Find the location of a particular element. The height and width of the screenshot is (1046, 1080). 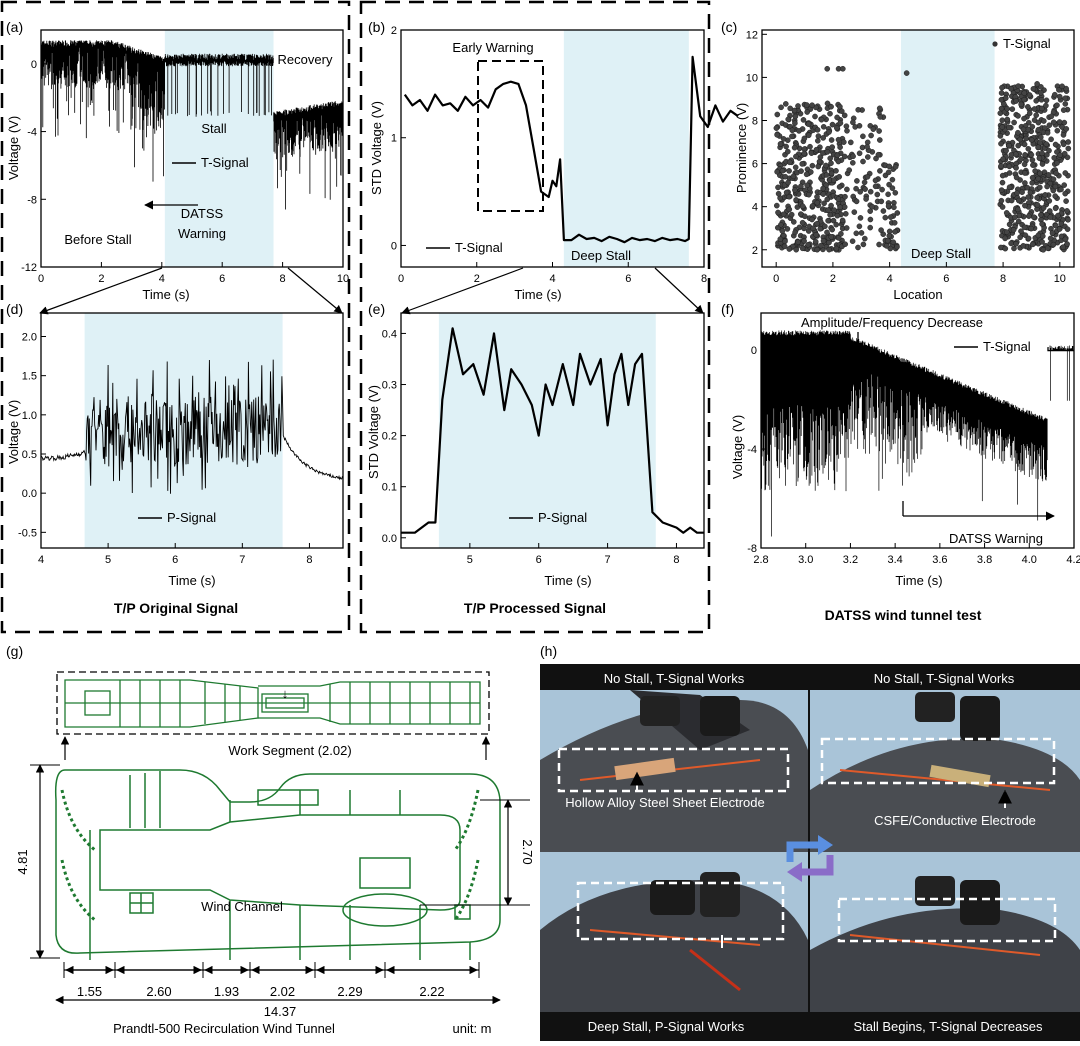

photo-3-box is located at coordinates (680, 911).